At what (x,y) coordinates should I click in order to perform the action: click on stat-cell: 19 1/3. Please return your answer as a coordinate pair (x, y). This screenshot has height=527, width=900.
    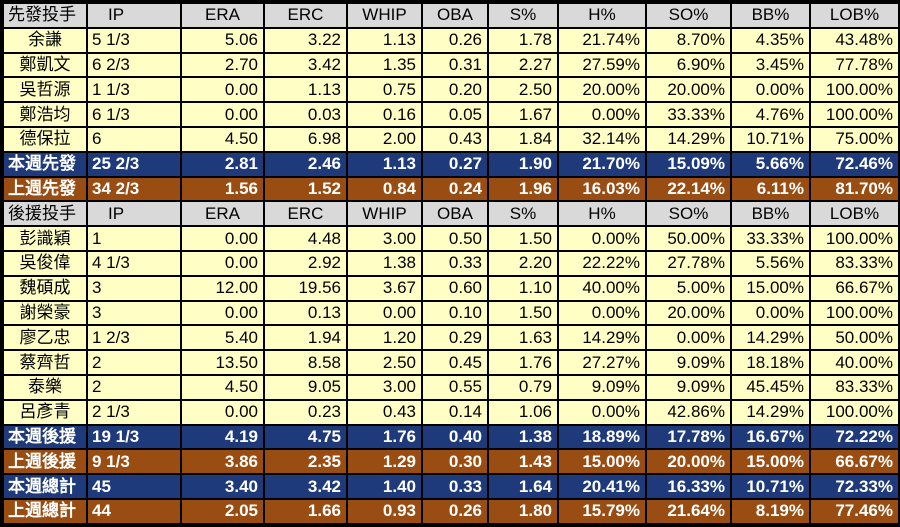
    Looking at the image, I should click on (134, 437).